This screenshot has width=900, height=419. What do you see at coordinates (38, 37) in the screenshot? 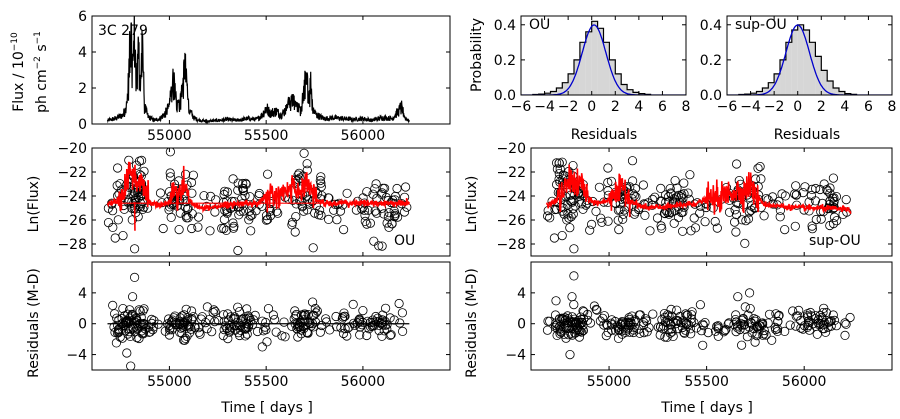
I see `flux-ylabel-exp3: −1` at bounding box center [38, 37].